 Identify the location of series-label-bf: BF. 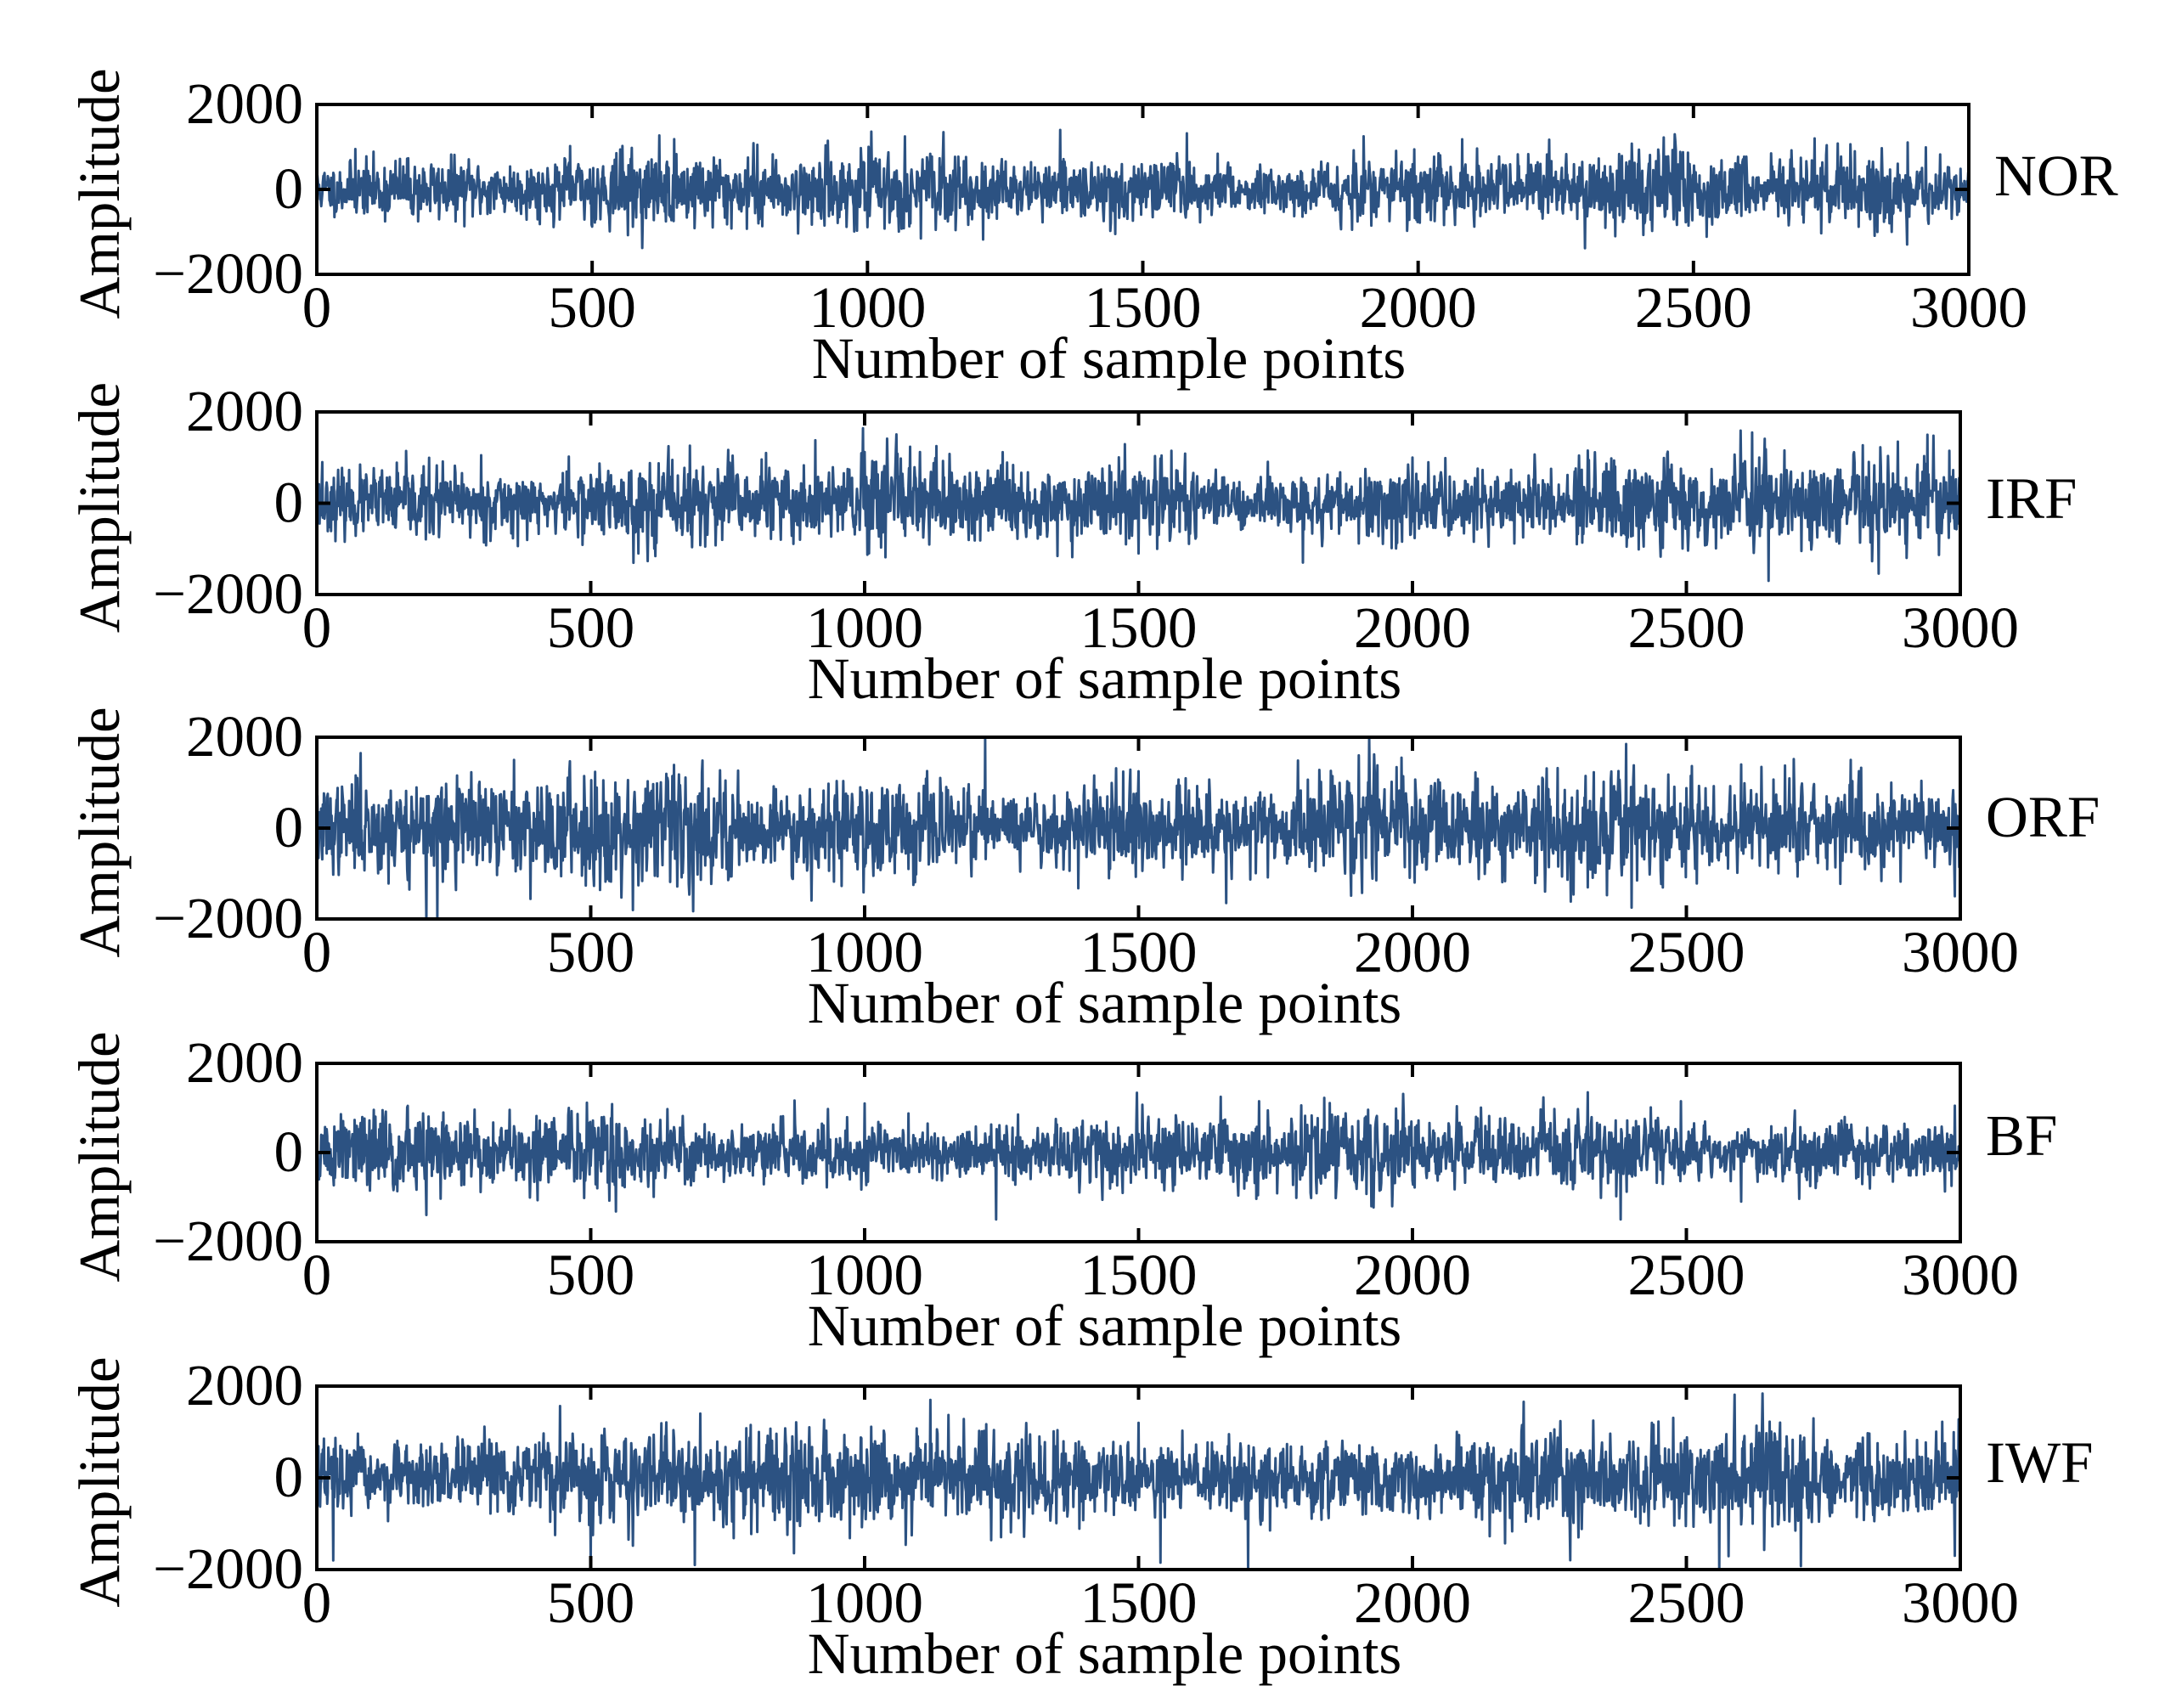
(2021, 1135).